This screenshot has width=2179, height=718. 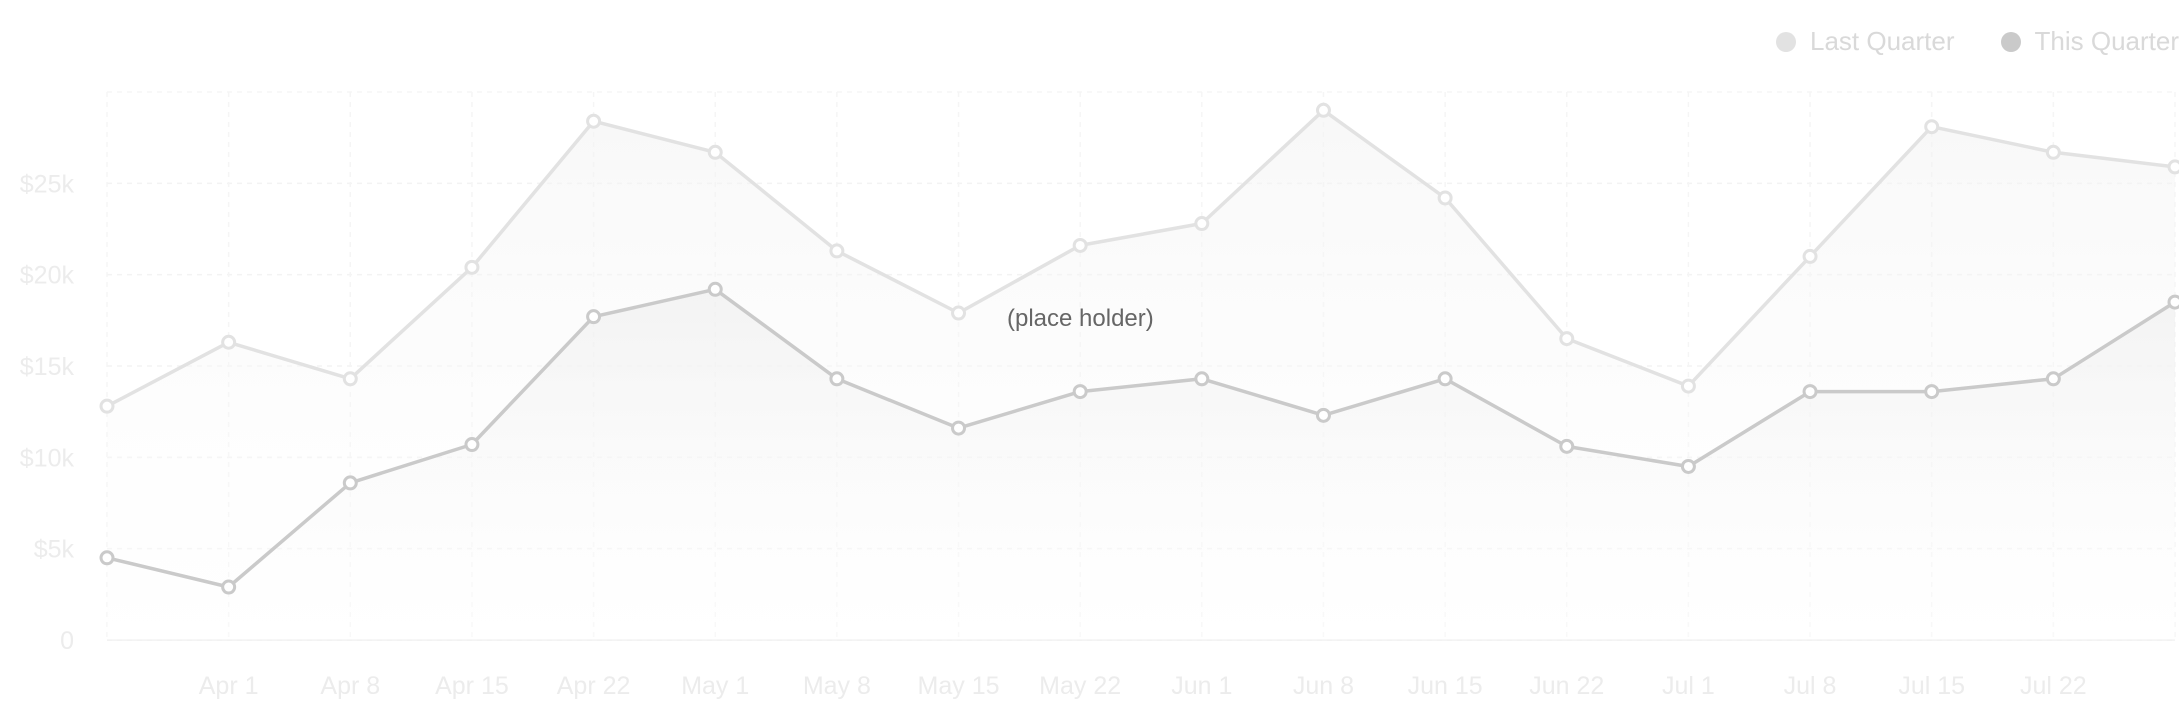 I want to click on y-tick-label-4: $20k, so click(x=47, y=276).